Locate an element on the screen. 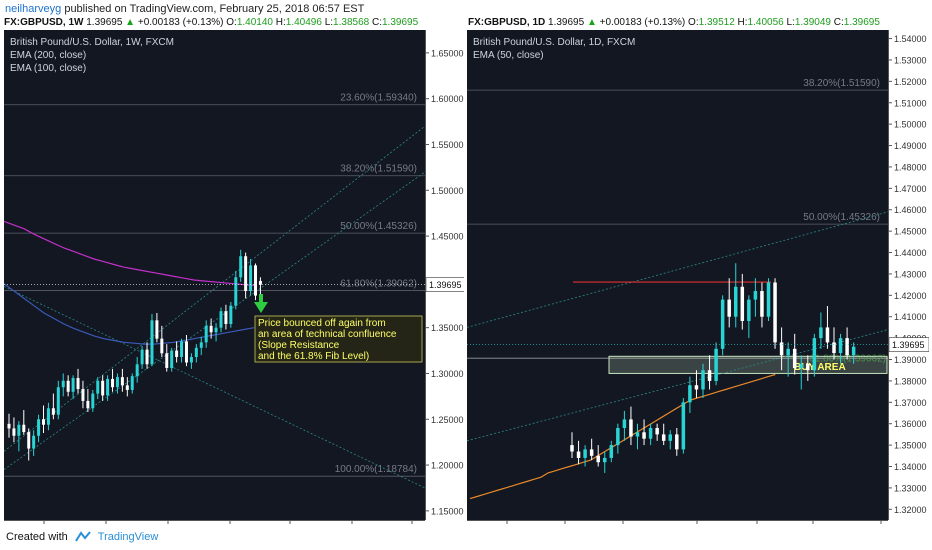 The image size is (932, 550). left-open: 1.40140 is located at coordinates (254, 22).